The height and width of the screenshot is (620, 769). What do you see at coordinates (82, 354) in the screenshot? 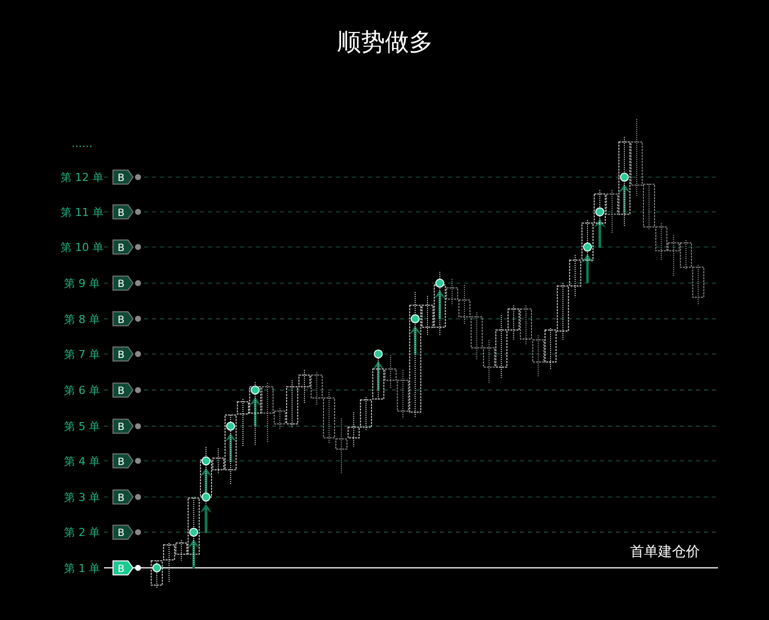
I see `ref-line-label: 第 7 单` at bounding box center [82, 354].